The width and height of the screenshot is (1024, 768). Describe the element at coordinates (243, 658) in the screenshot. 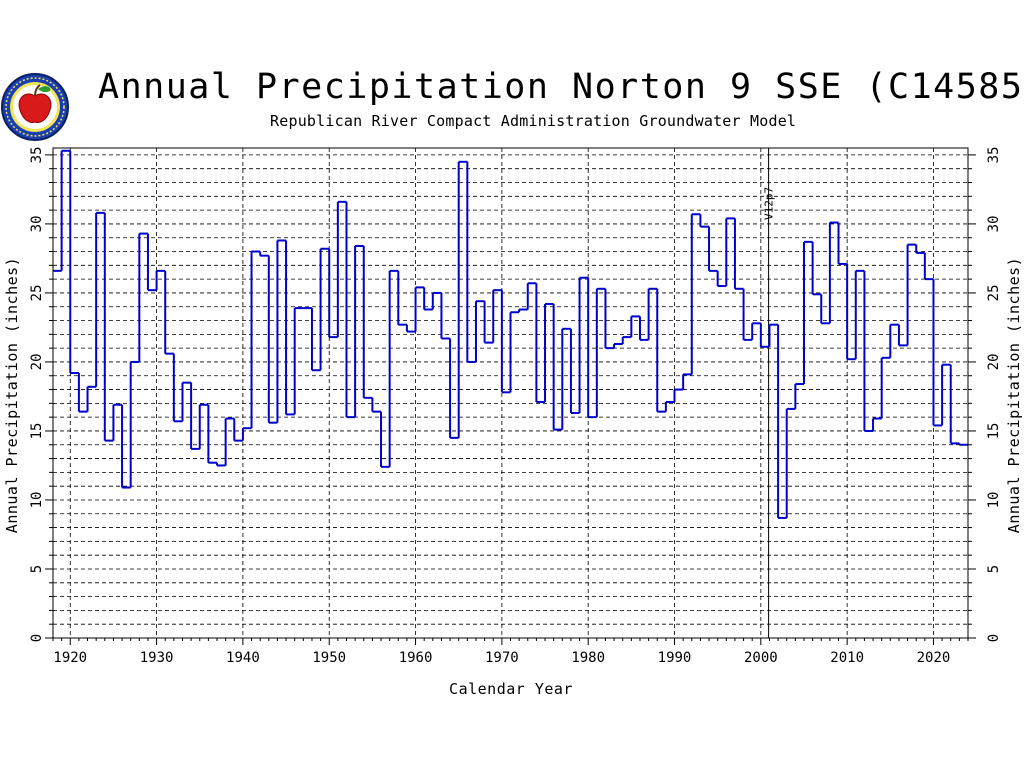

I see `x-tick-label: 1940` at that location.